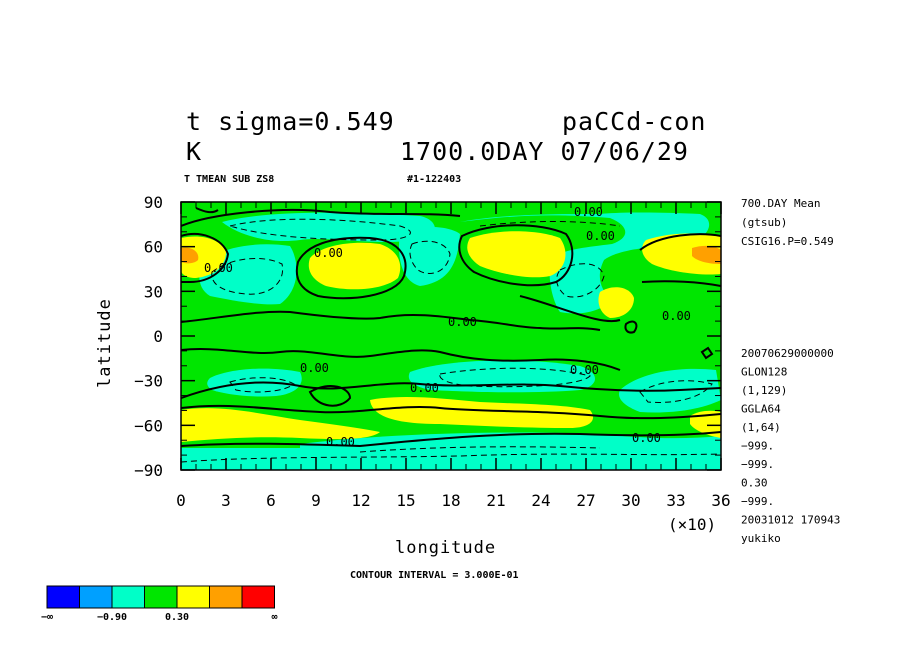 This screenshot has height=654, width=904. I want to click on x-tick-label: 6, so click(271, 500).